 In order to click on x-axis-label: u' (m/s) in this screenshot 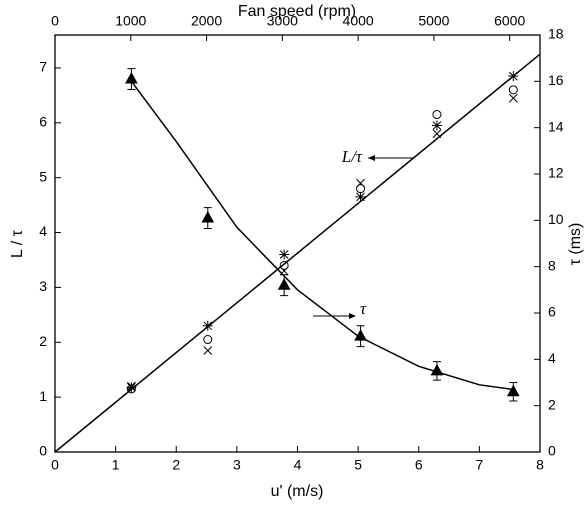, I will do `click(297, 491)`.